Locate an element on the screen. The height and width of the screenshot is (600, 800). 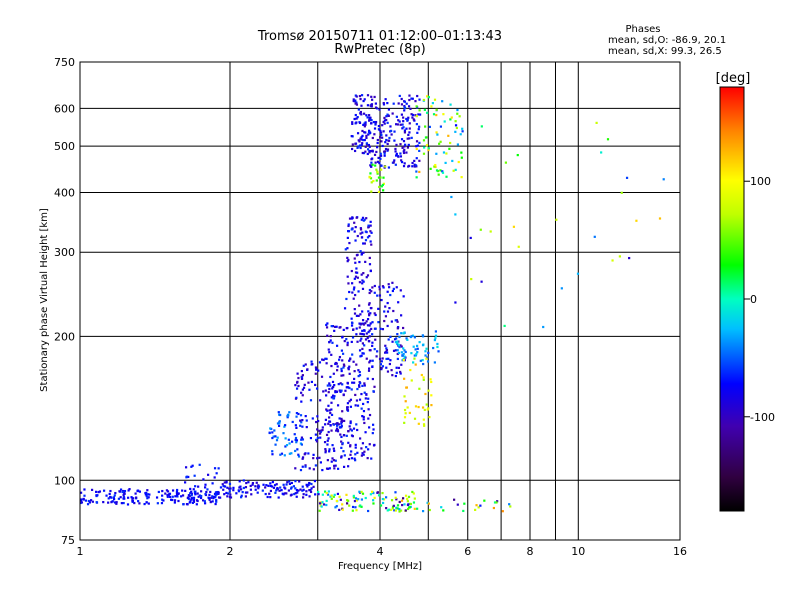
y-tick-label: 200 is located at coordinates (64, 336).